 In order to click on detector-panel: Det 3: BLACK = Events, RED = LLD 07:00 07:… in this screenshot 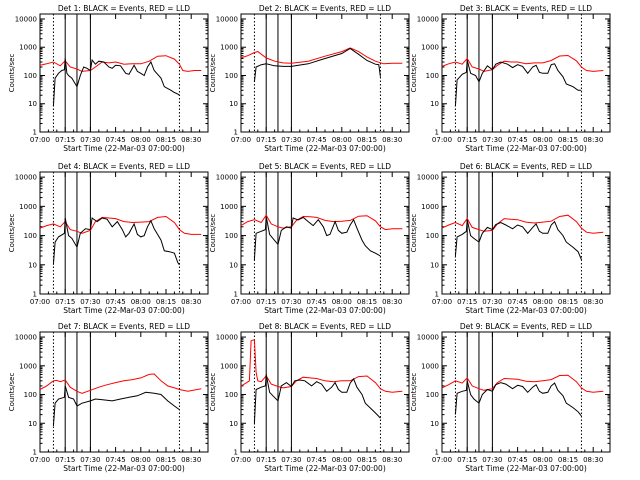, I will do `click(510, 78)`.